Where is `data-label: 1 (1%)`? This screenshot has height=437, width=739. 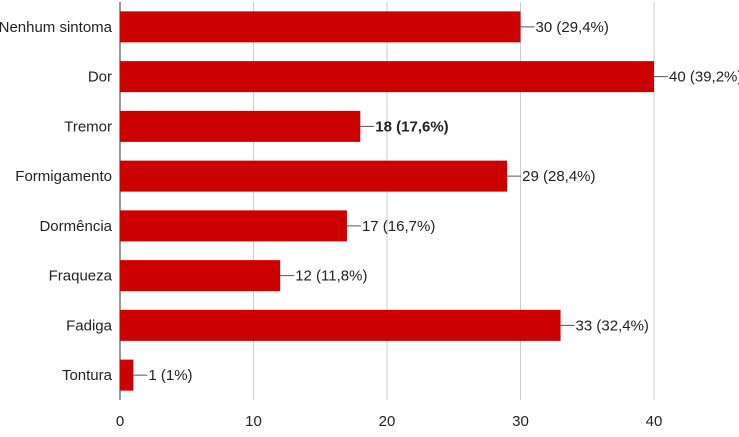 data-label: 1 (1%) is located at coordinates (170, 375).